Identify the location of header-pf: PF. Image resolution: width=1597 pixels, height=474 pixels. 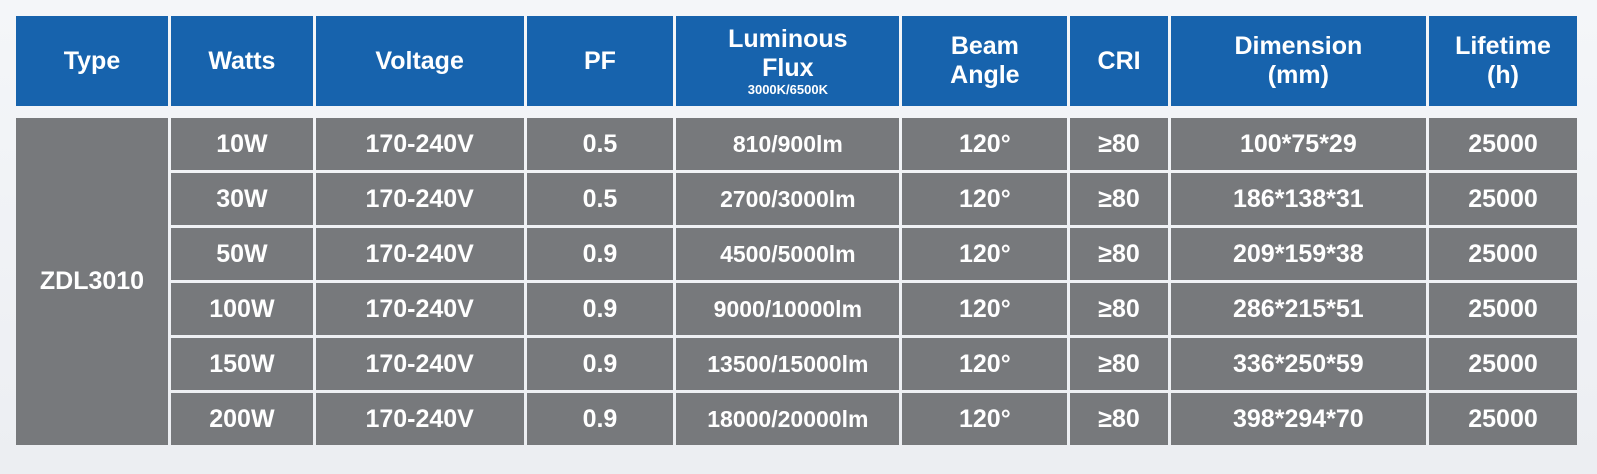
(600, 61).